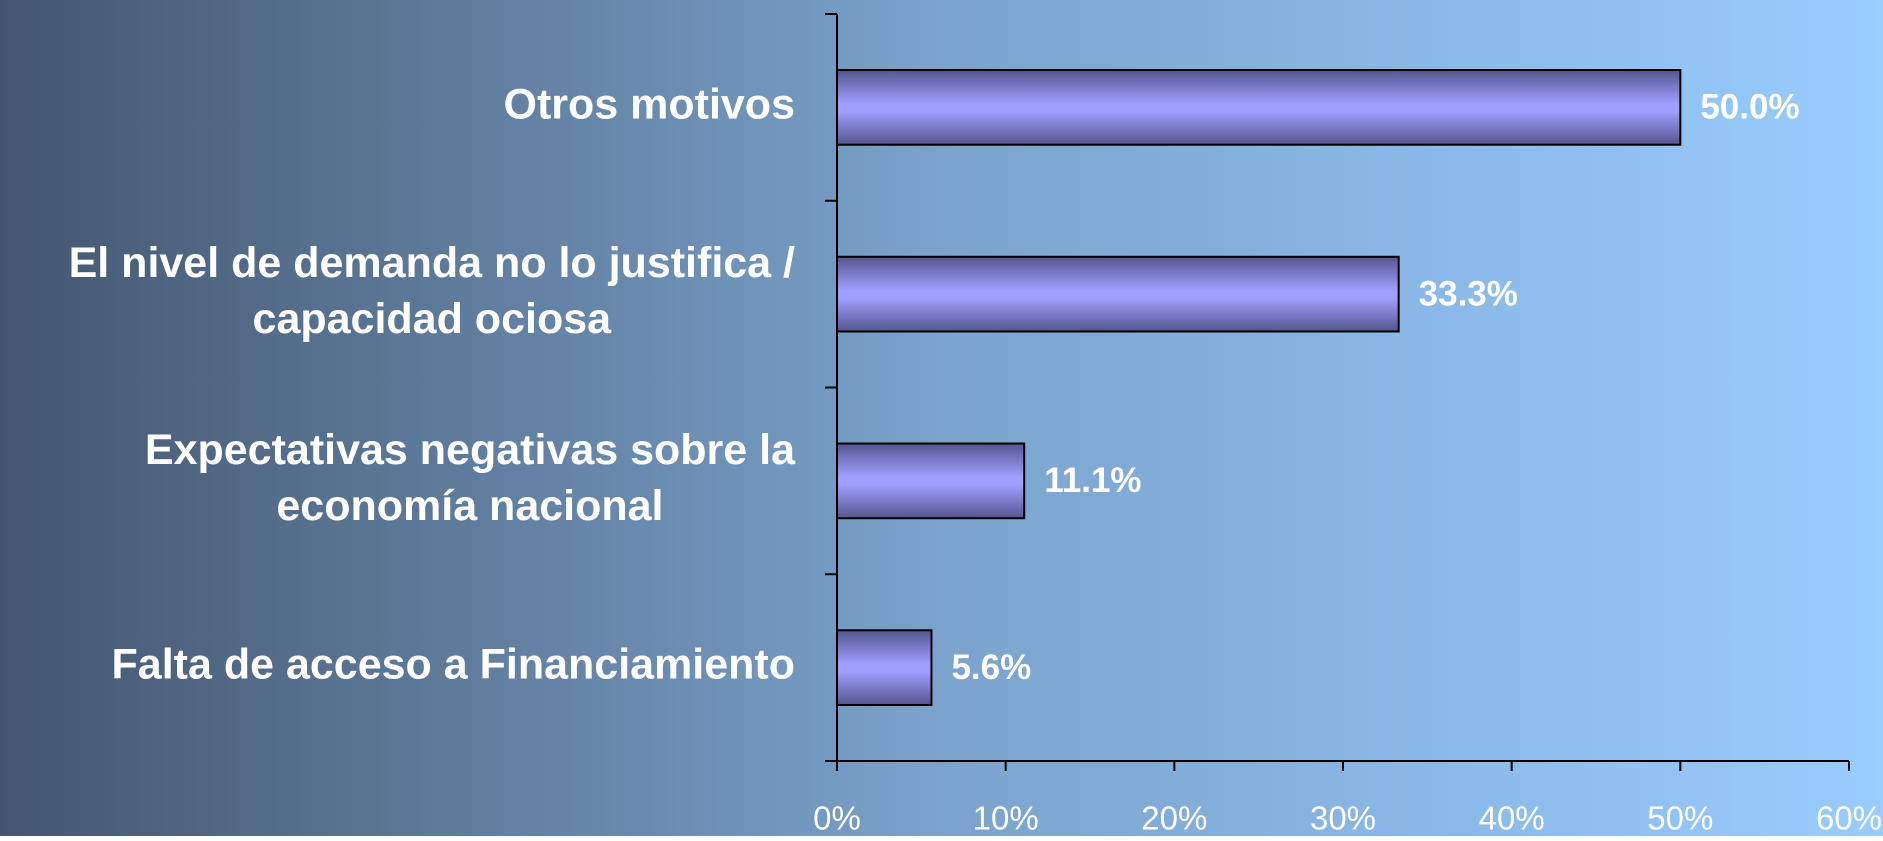 This screenshot has width=1883, height=841. Describe the element at coordinates (1680, 818) in the screenshot. I see `x-tick-label: 50%` at that location.